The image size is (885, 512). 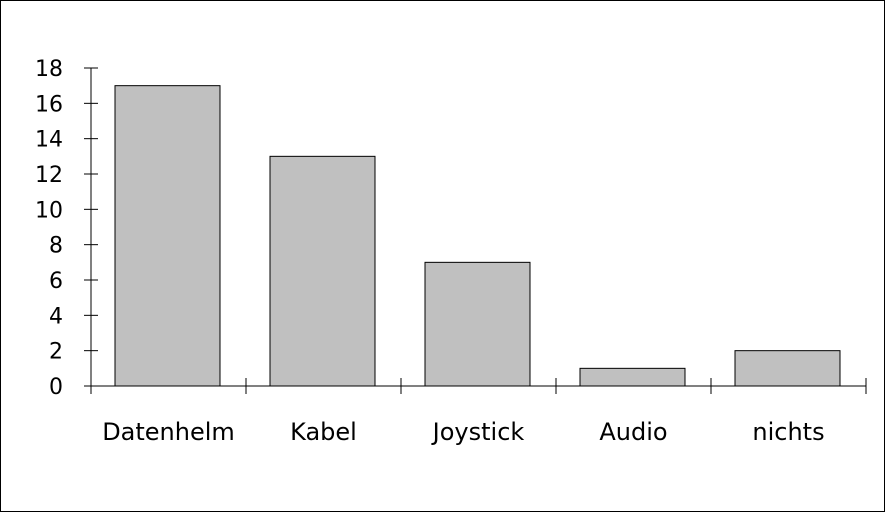 I want to click on y-tick-label: 14, so click(x=49, y=140).